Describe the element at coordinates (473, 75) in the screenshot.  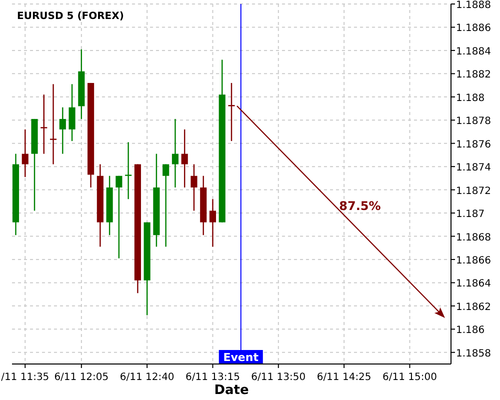
I see `y-tick-label: 1.1882` at that location.